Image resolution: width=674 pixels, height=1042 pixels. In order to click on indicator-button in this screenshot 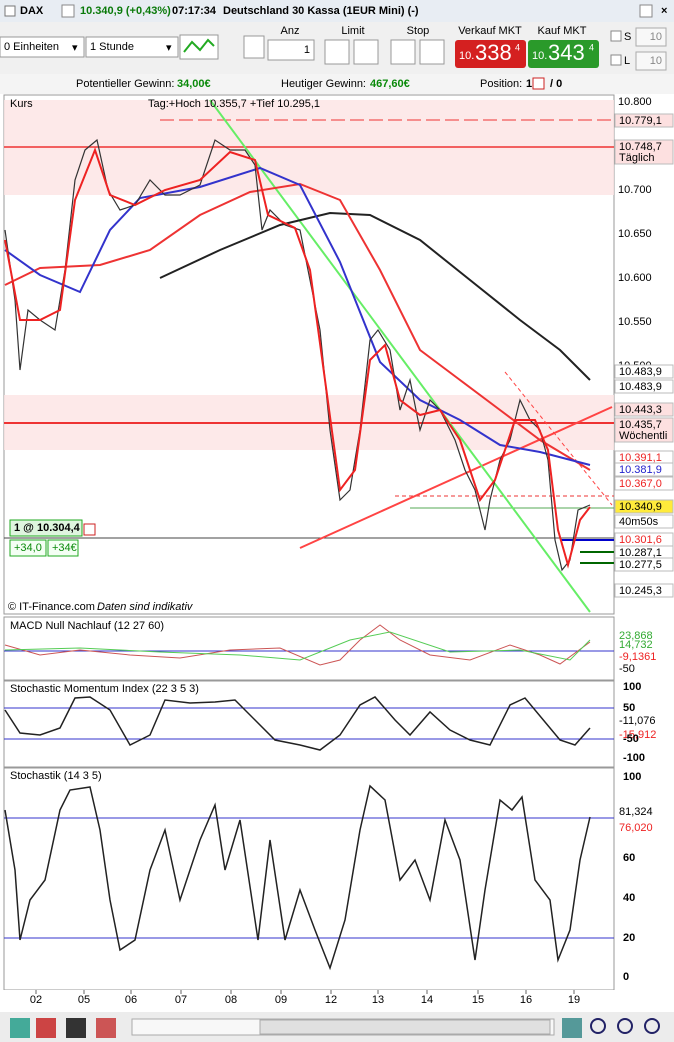, I will do `click(199, 47)`.